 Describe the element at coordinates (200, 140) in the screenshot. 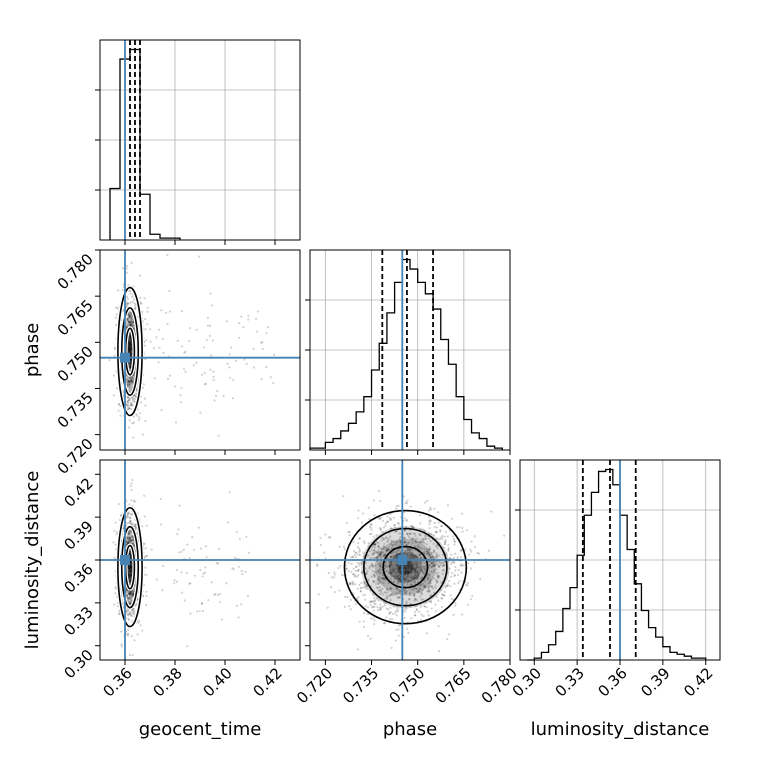

I see `panel-frame` at that location.